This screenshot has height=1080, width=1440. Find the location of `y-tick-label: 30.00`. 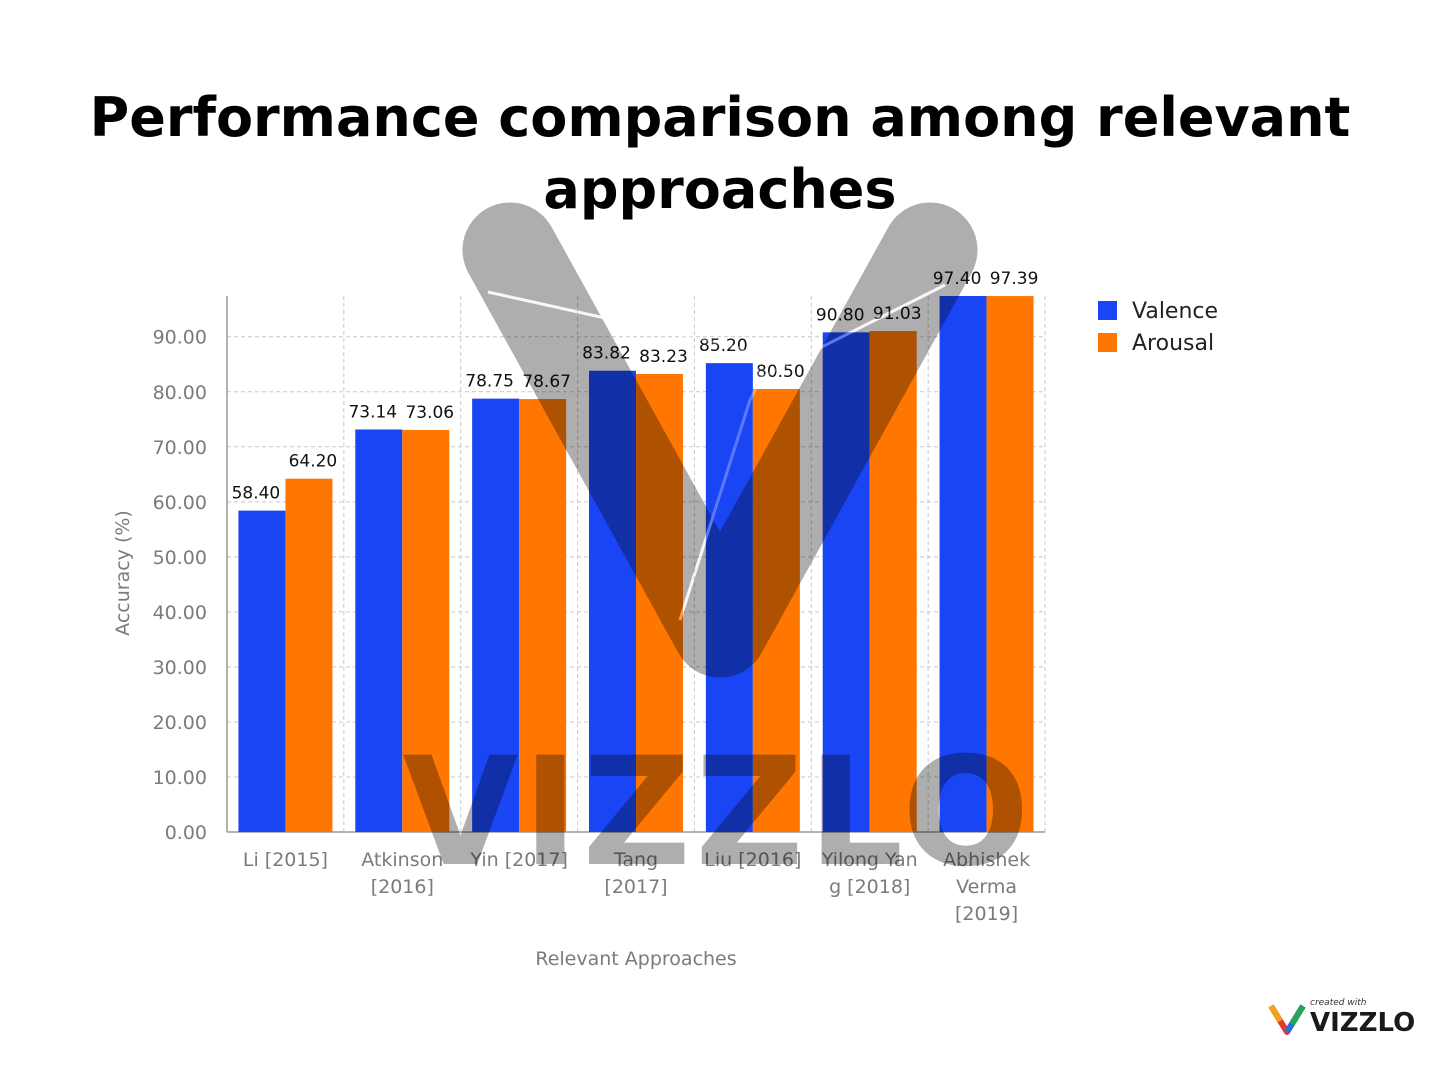

y-tick-label: 30.00 is located at coordinates (180, 668).